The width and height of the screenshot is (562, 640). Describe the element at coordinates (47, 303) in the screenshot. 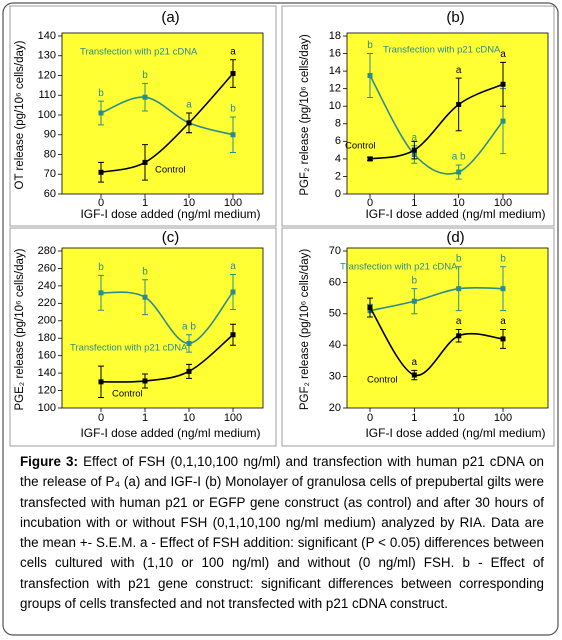

I see `y-tick-label: 220` at that location.